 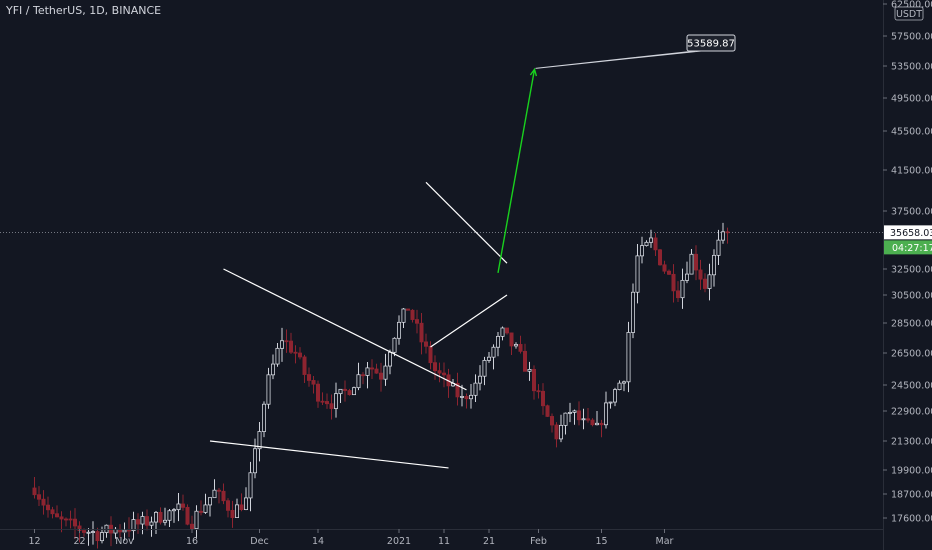 I want to click on target-arrow, so click(x=517, y=170).